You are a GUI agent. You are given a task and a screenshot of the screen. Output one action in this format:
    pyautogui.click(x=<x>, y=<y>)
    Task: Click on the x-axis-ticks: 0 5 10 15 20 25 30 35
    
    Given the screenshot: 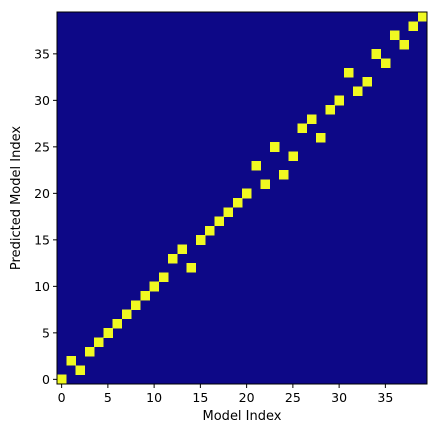 What is the action you would take?
    pyautogui.click(x=225, y=394)
    